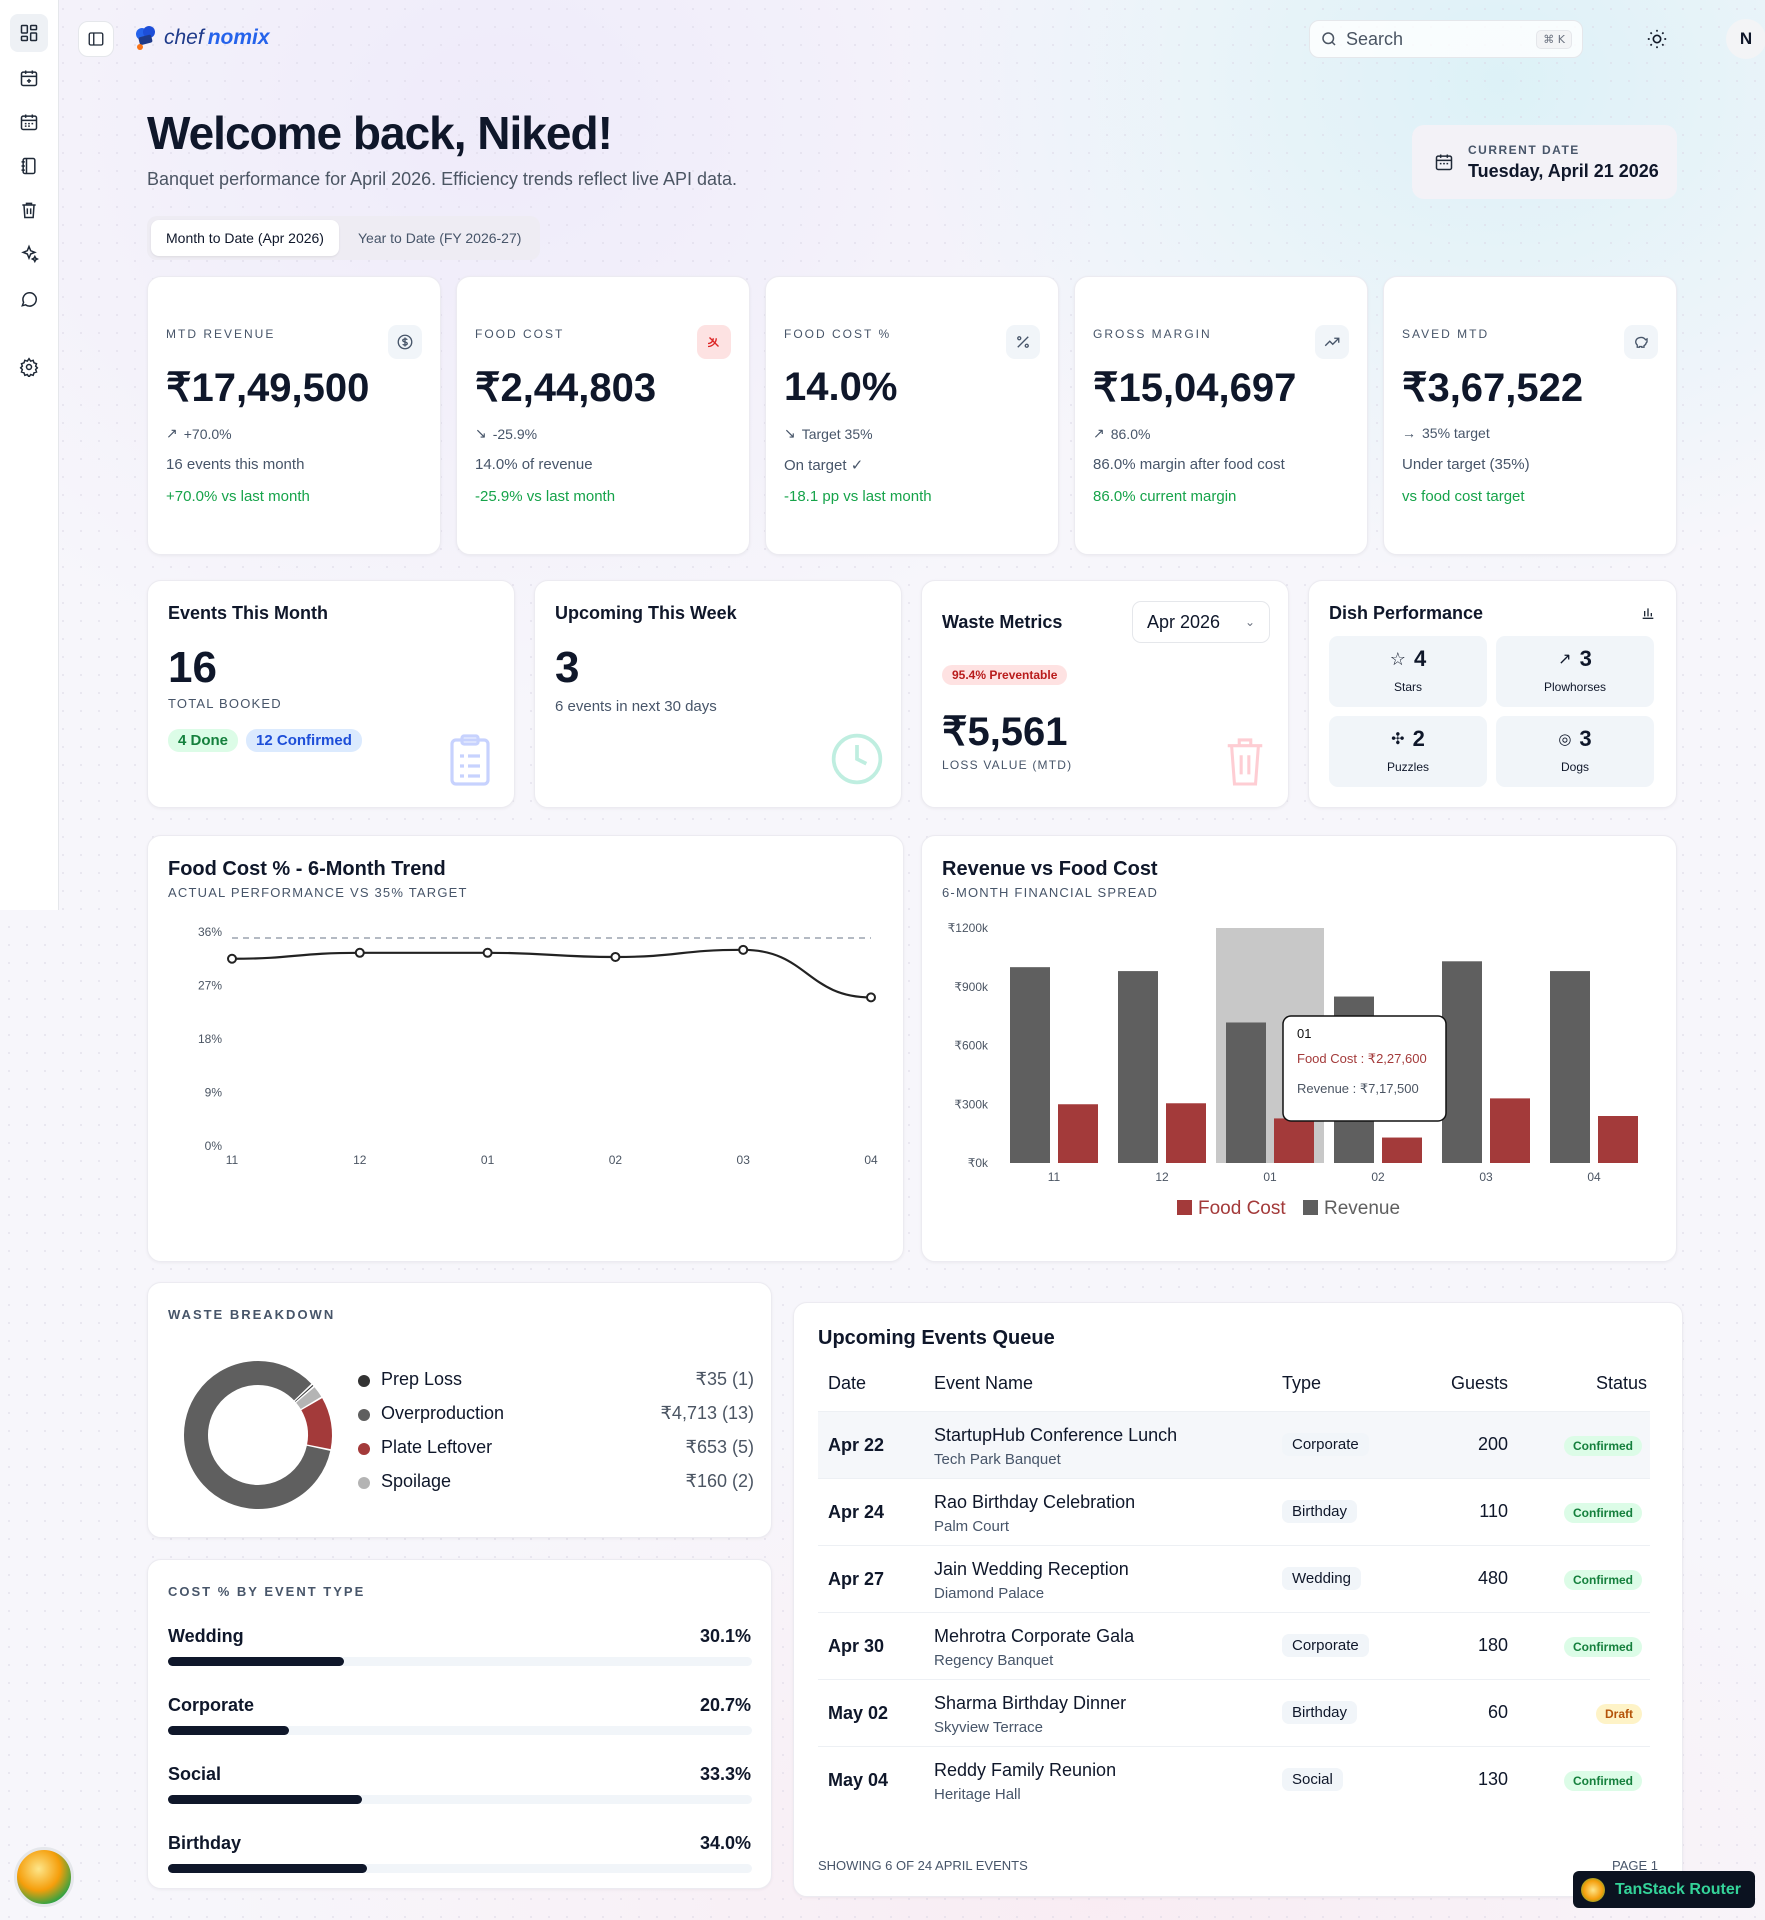 This screenshot has width=1765, height=1920. What do you see at coordinates (29, 78) in the screenshot?
I see `calendar-plus-icon` at bounding box center [29, 78].